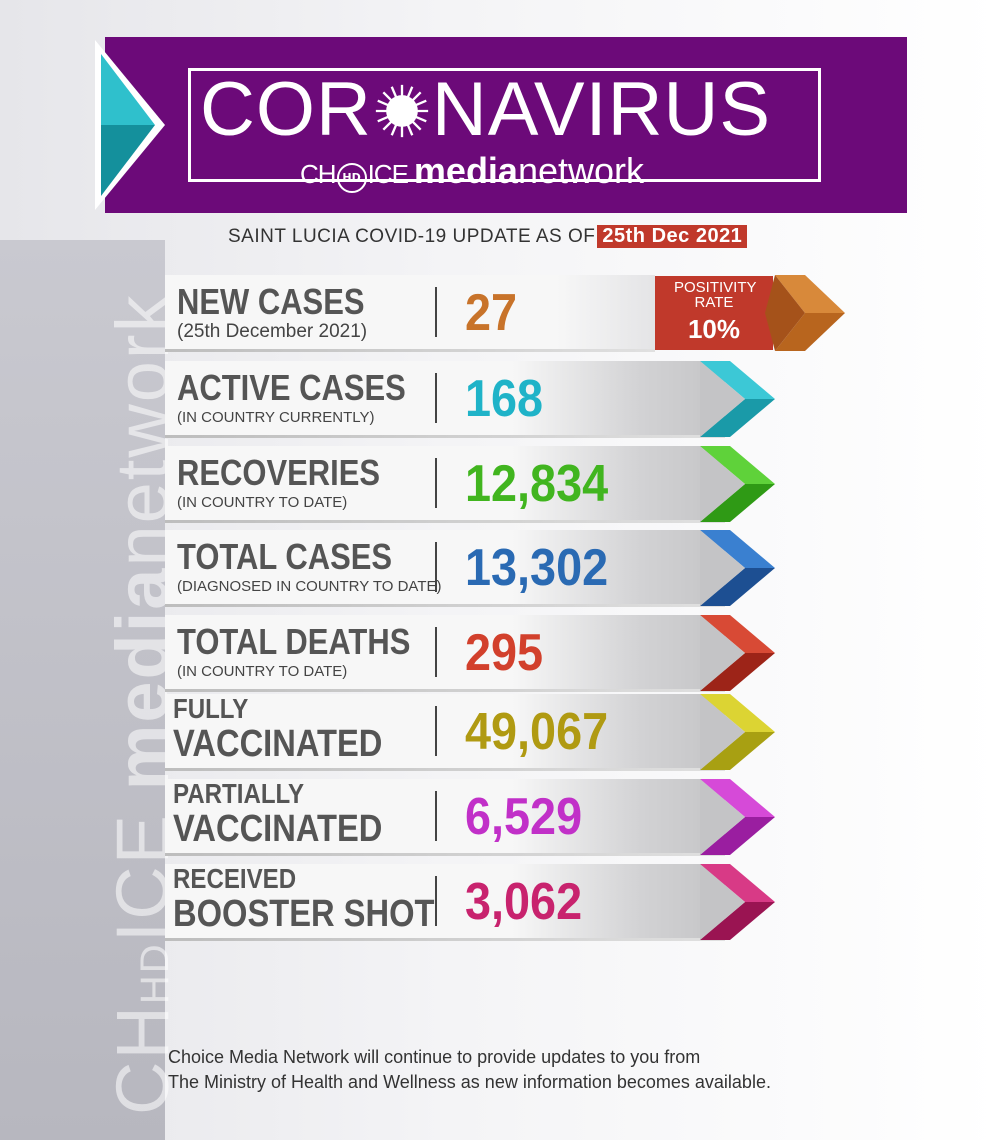 Image resolution: width=1000 pixels, height=1140 pixels. I want to click on stat-value: 27, so click(491, 313).